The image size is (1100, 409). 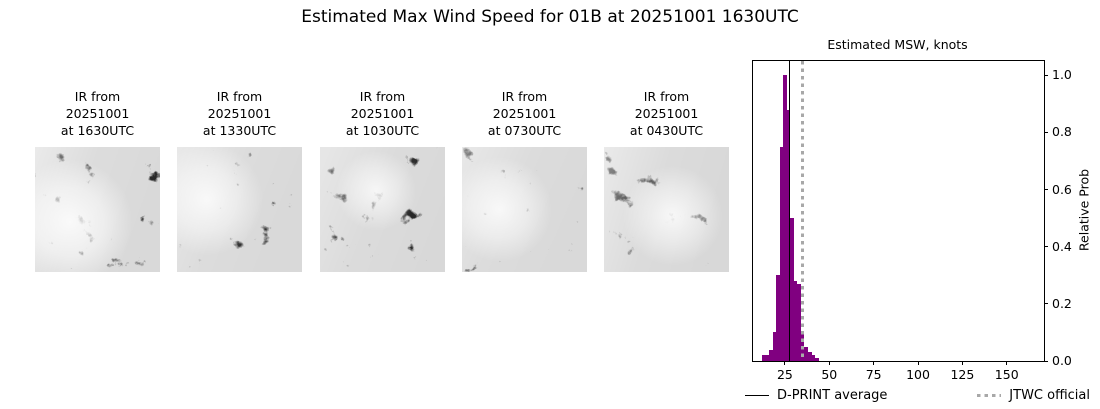 I want to click on ir-panel-1: IR from 20251001 at 1630UTC, so click(x=97, y=180).